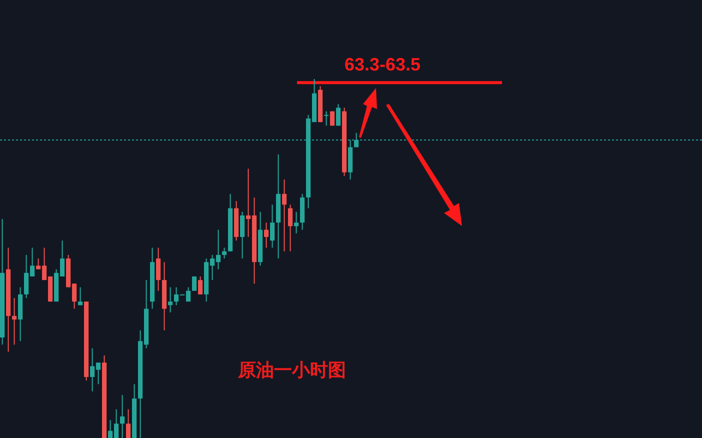  Describe the element at coordinates (291, 370) in the screenshot. I see `text: 原油一小时图` at that location.